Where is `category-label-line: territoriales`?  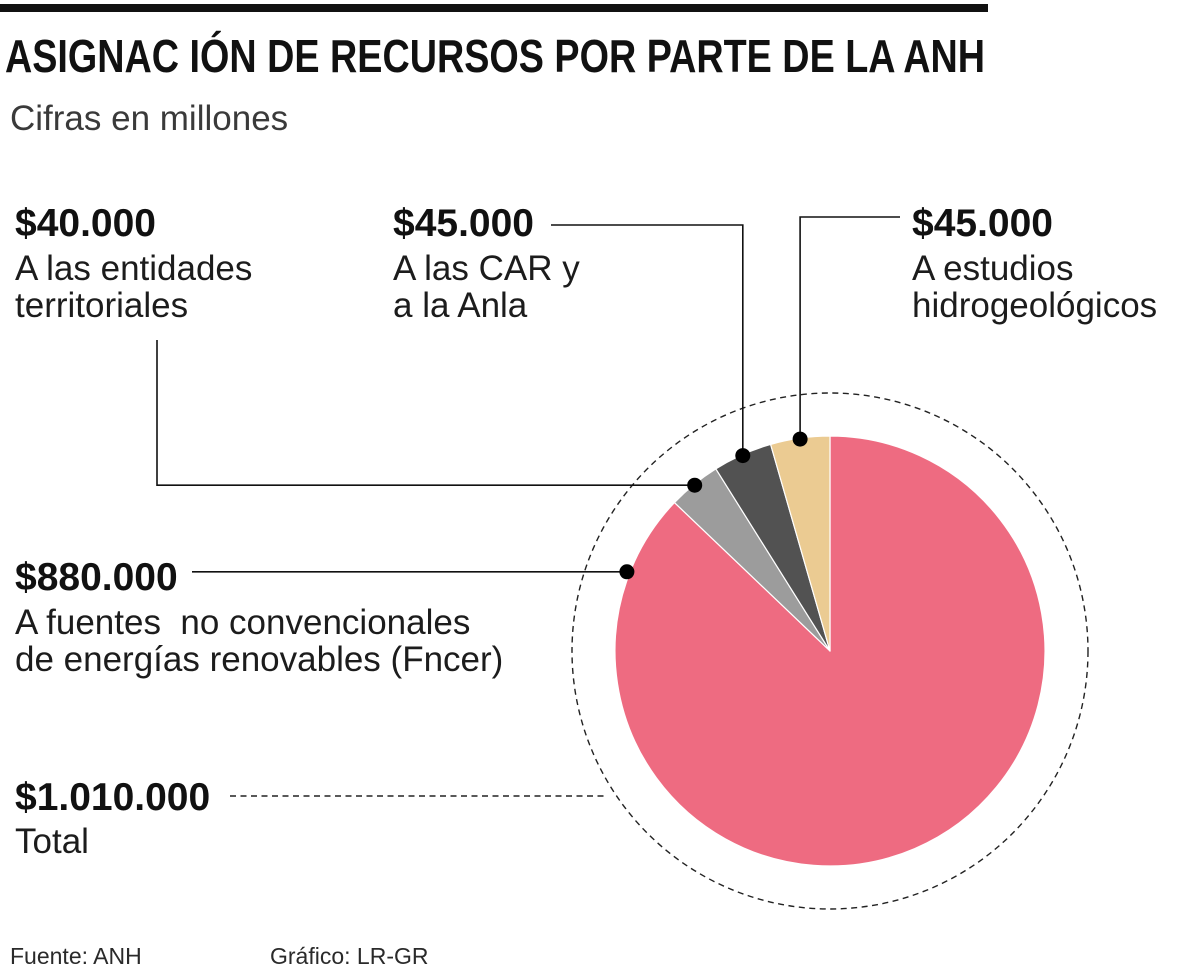
category-label-line: territoriales is located at coordinates (101, 305).